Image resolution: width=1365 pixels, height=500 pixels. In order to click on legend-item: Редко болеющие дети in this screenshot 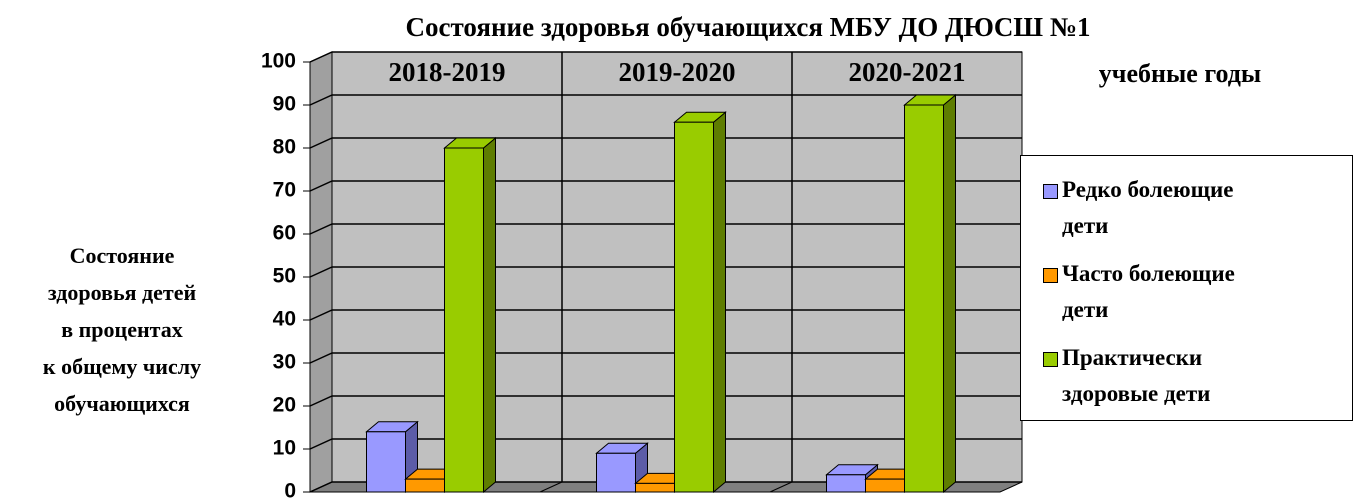, I will do `click(1192, 208)`.